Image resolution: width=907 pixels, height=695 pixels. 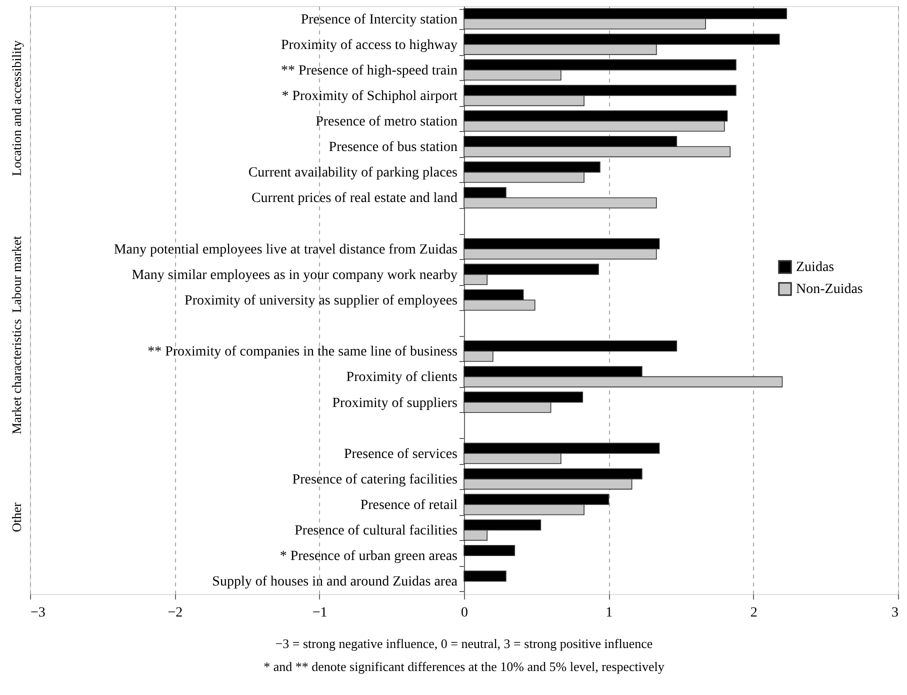 I want to click on x-tick-label: 3, so click(x=895, y=613).